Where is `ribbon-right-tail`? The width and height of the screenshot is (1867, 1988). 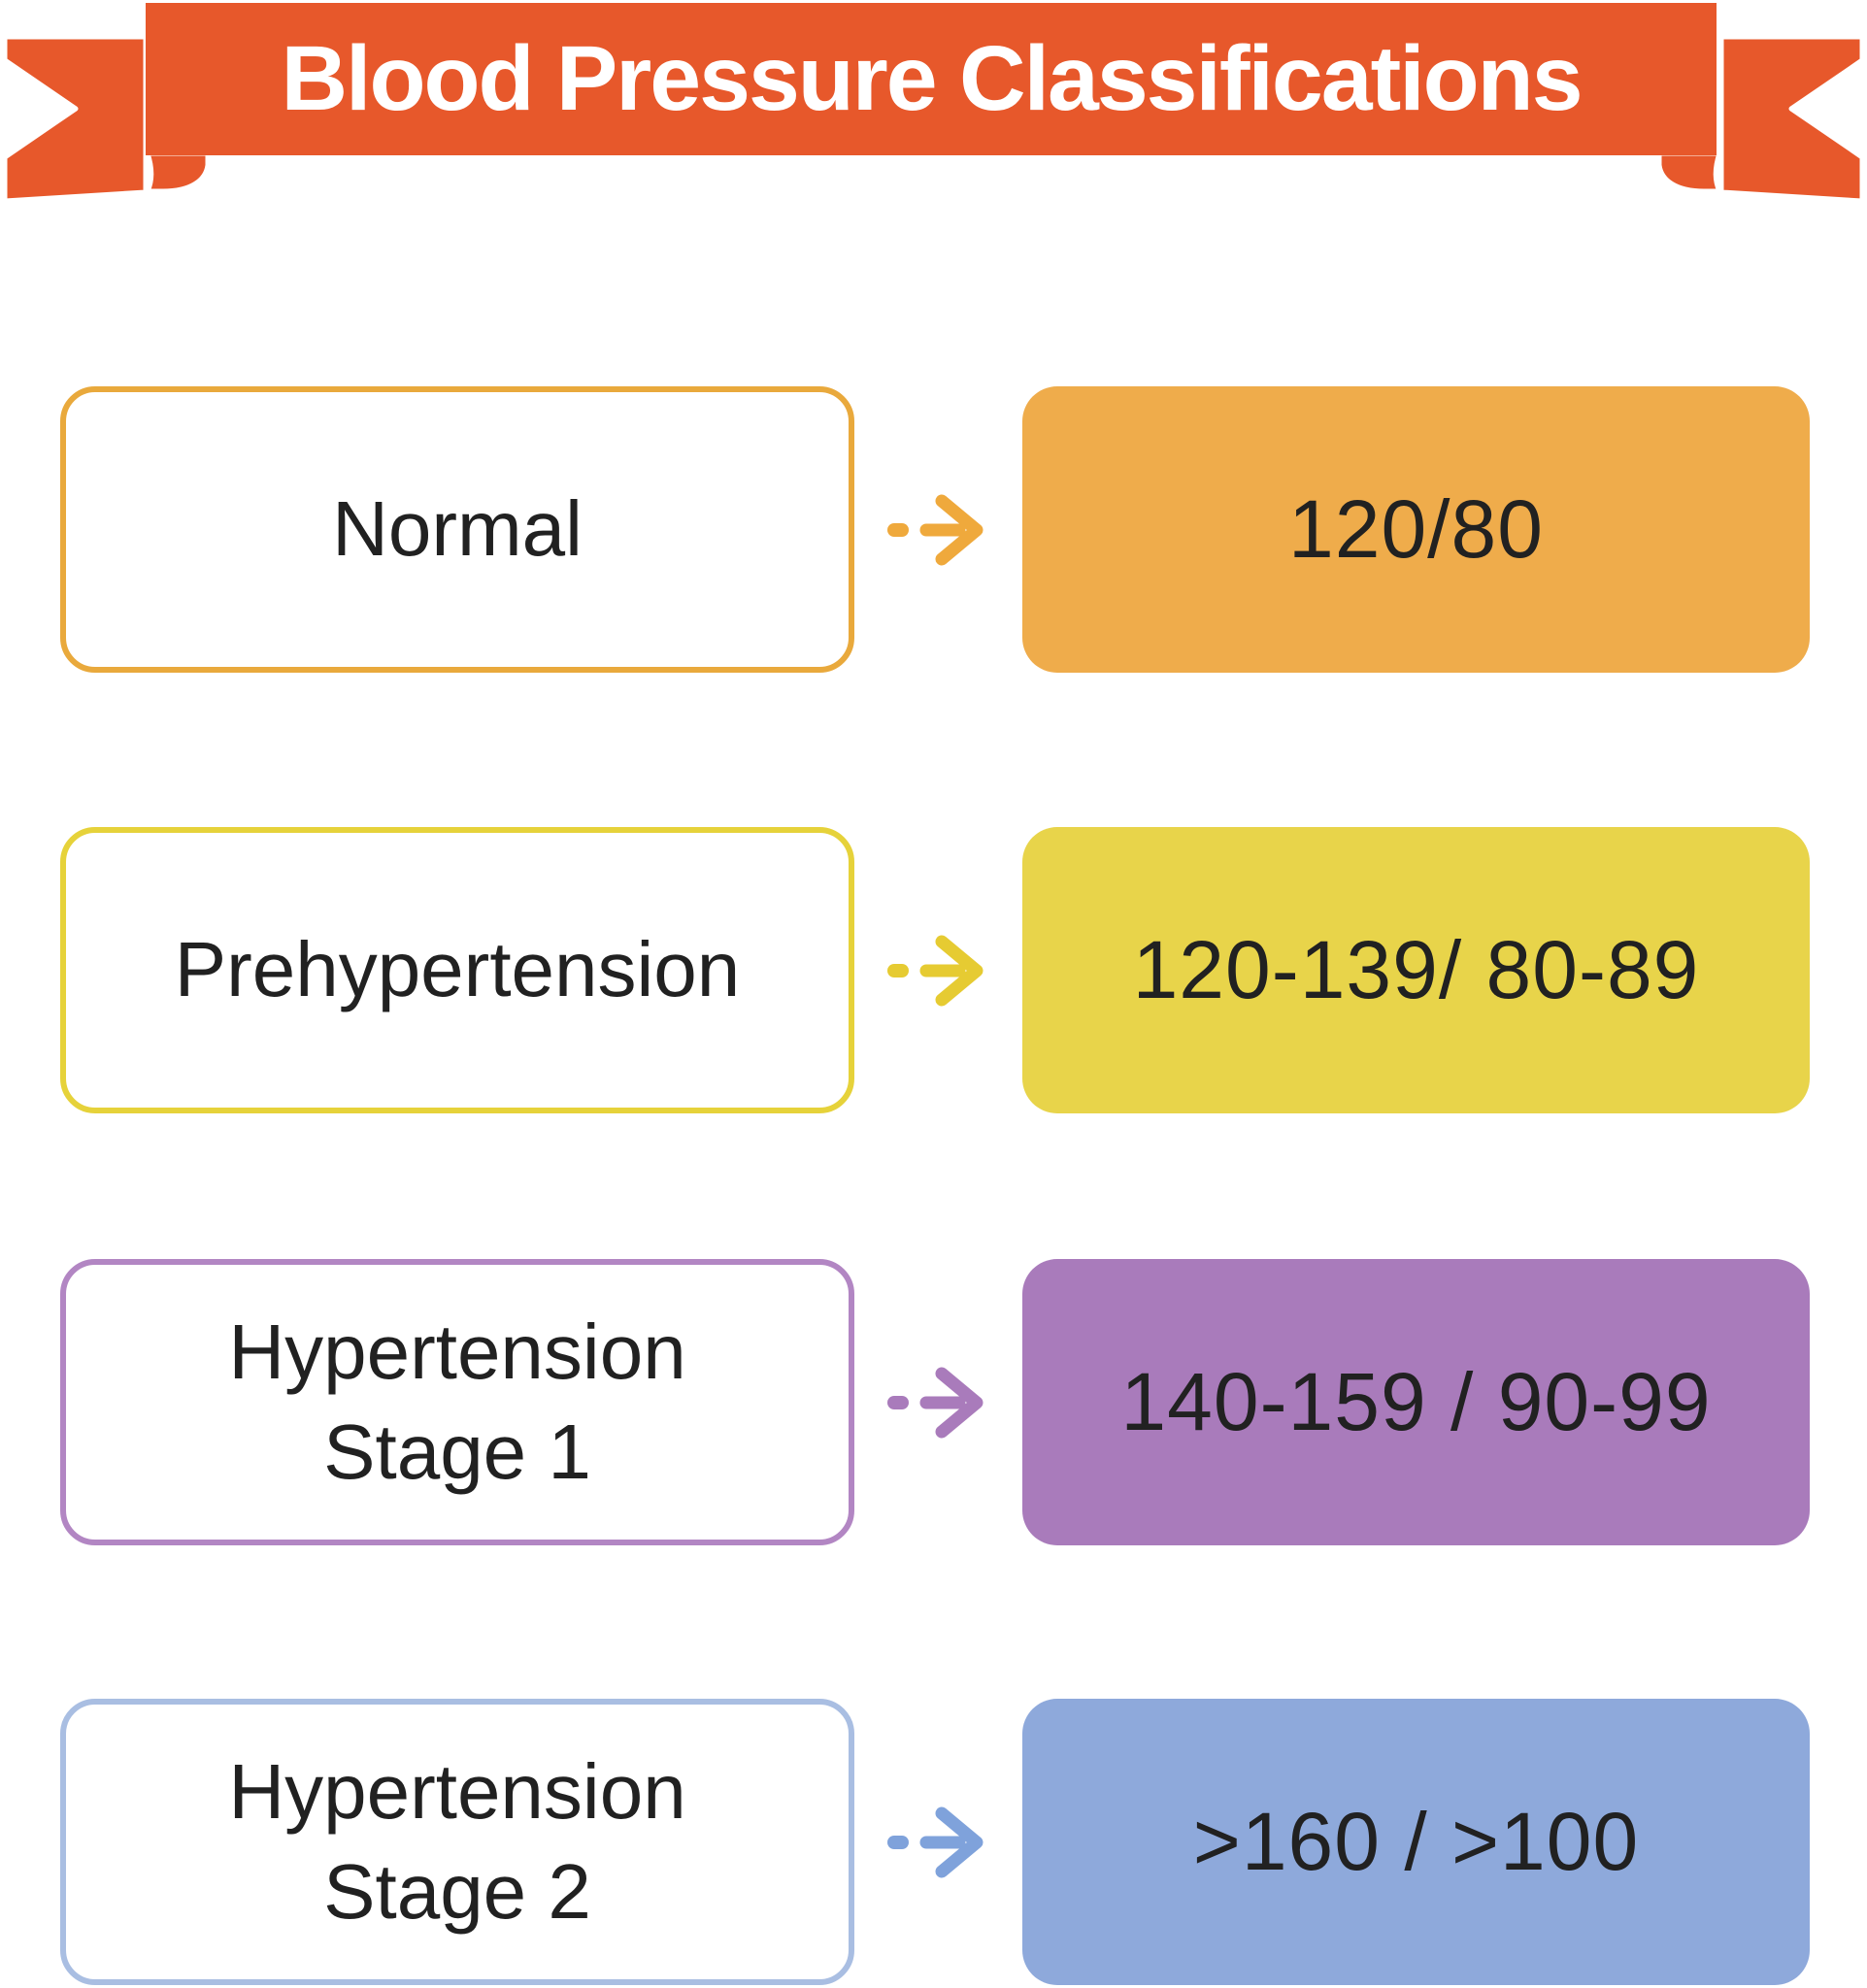
ribbon-right-tail is located at coordinates (1791, 119).